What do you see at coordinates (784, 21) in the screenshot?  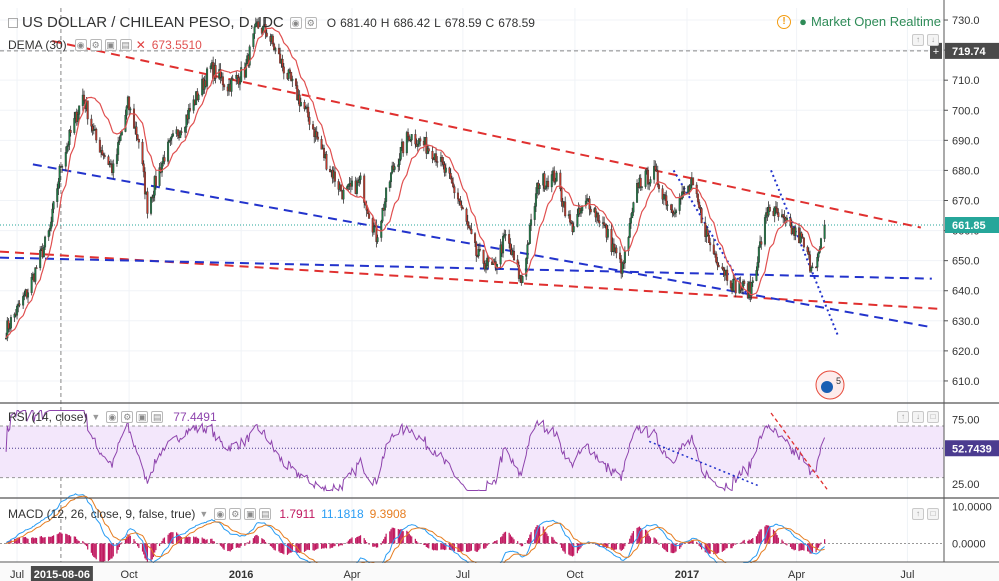 I see `warning-icon: !` at bounding box center [784, 21].